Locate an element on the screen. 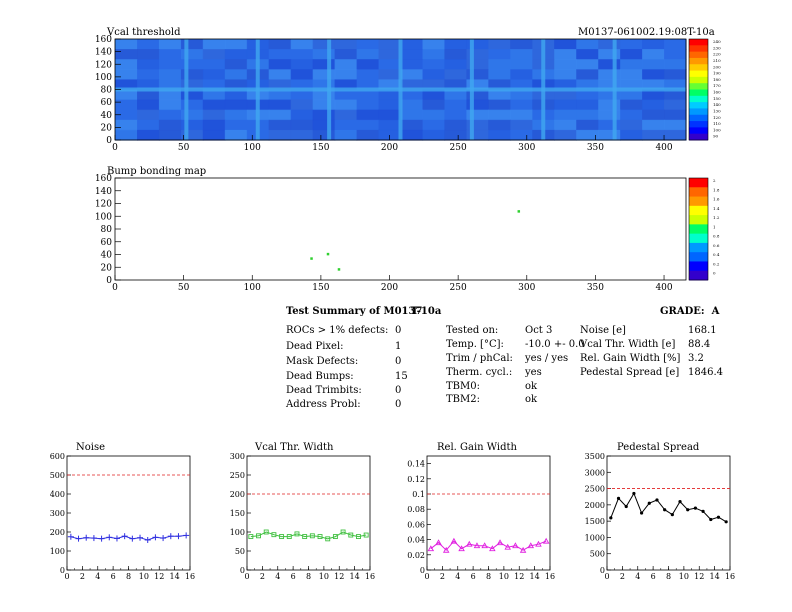  noise-trend-chart: 0 2 4 6 8 10 12 14 16 0 100 200 300 400 500 600 is located at coordinates (122, 516).